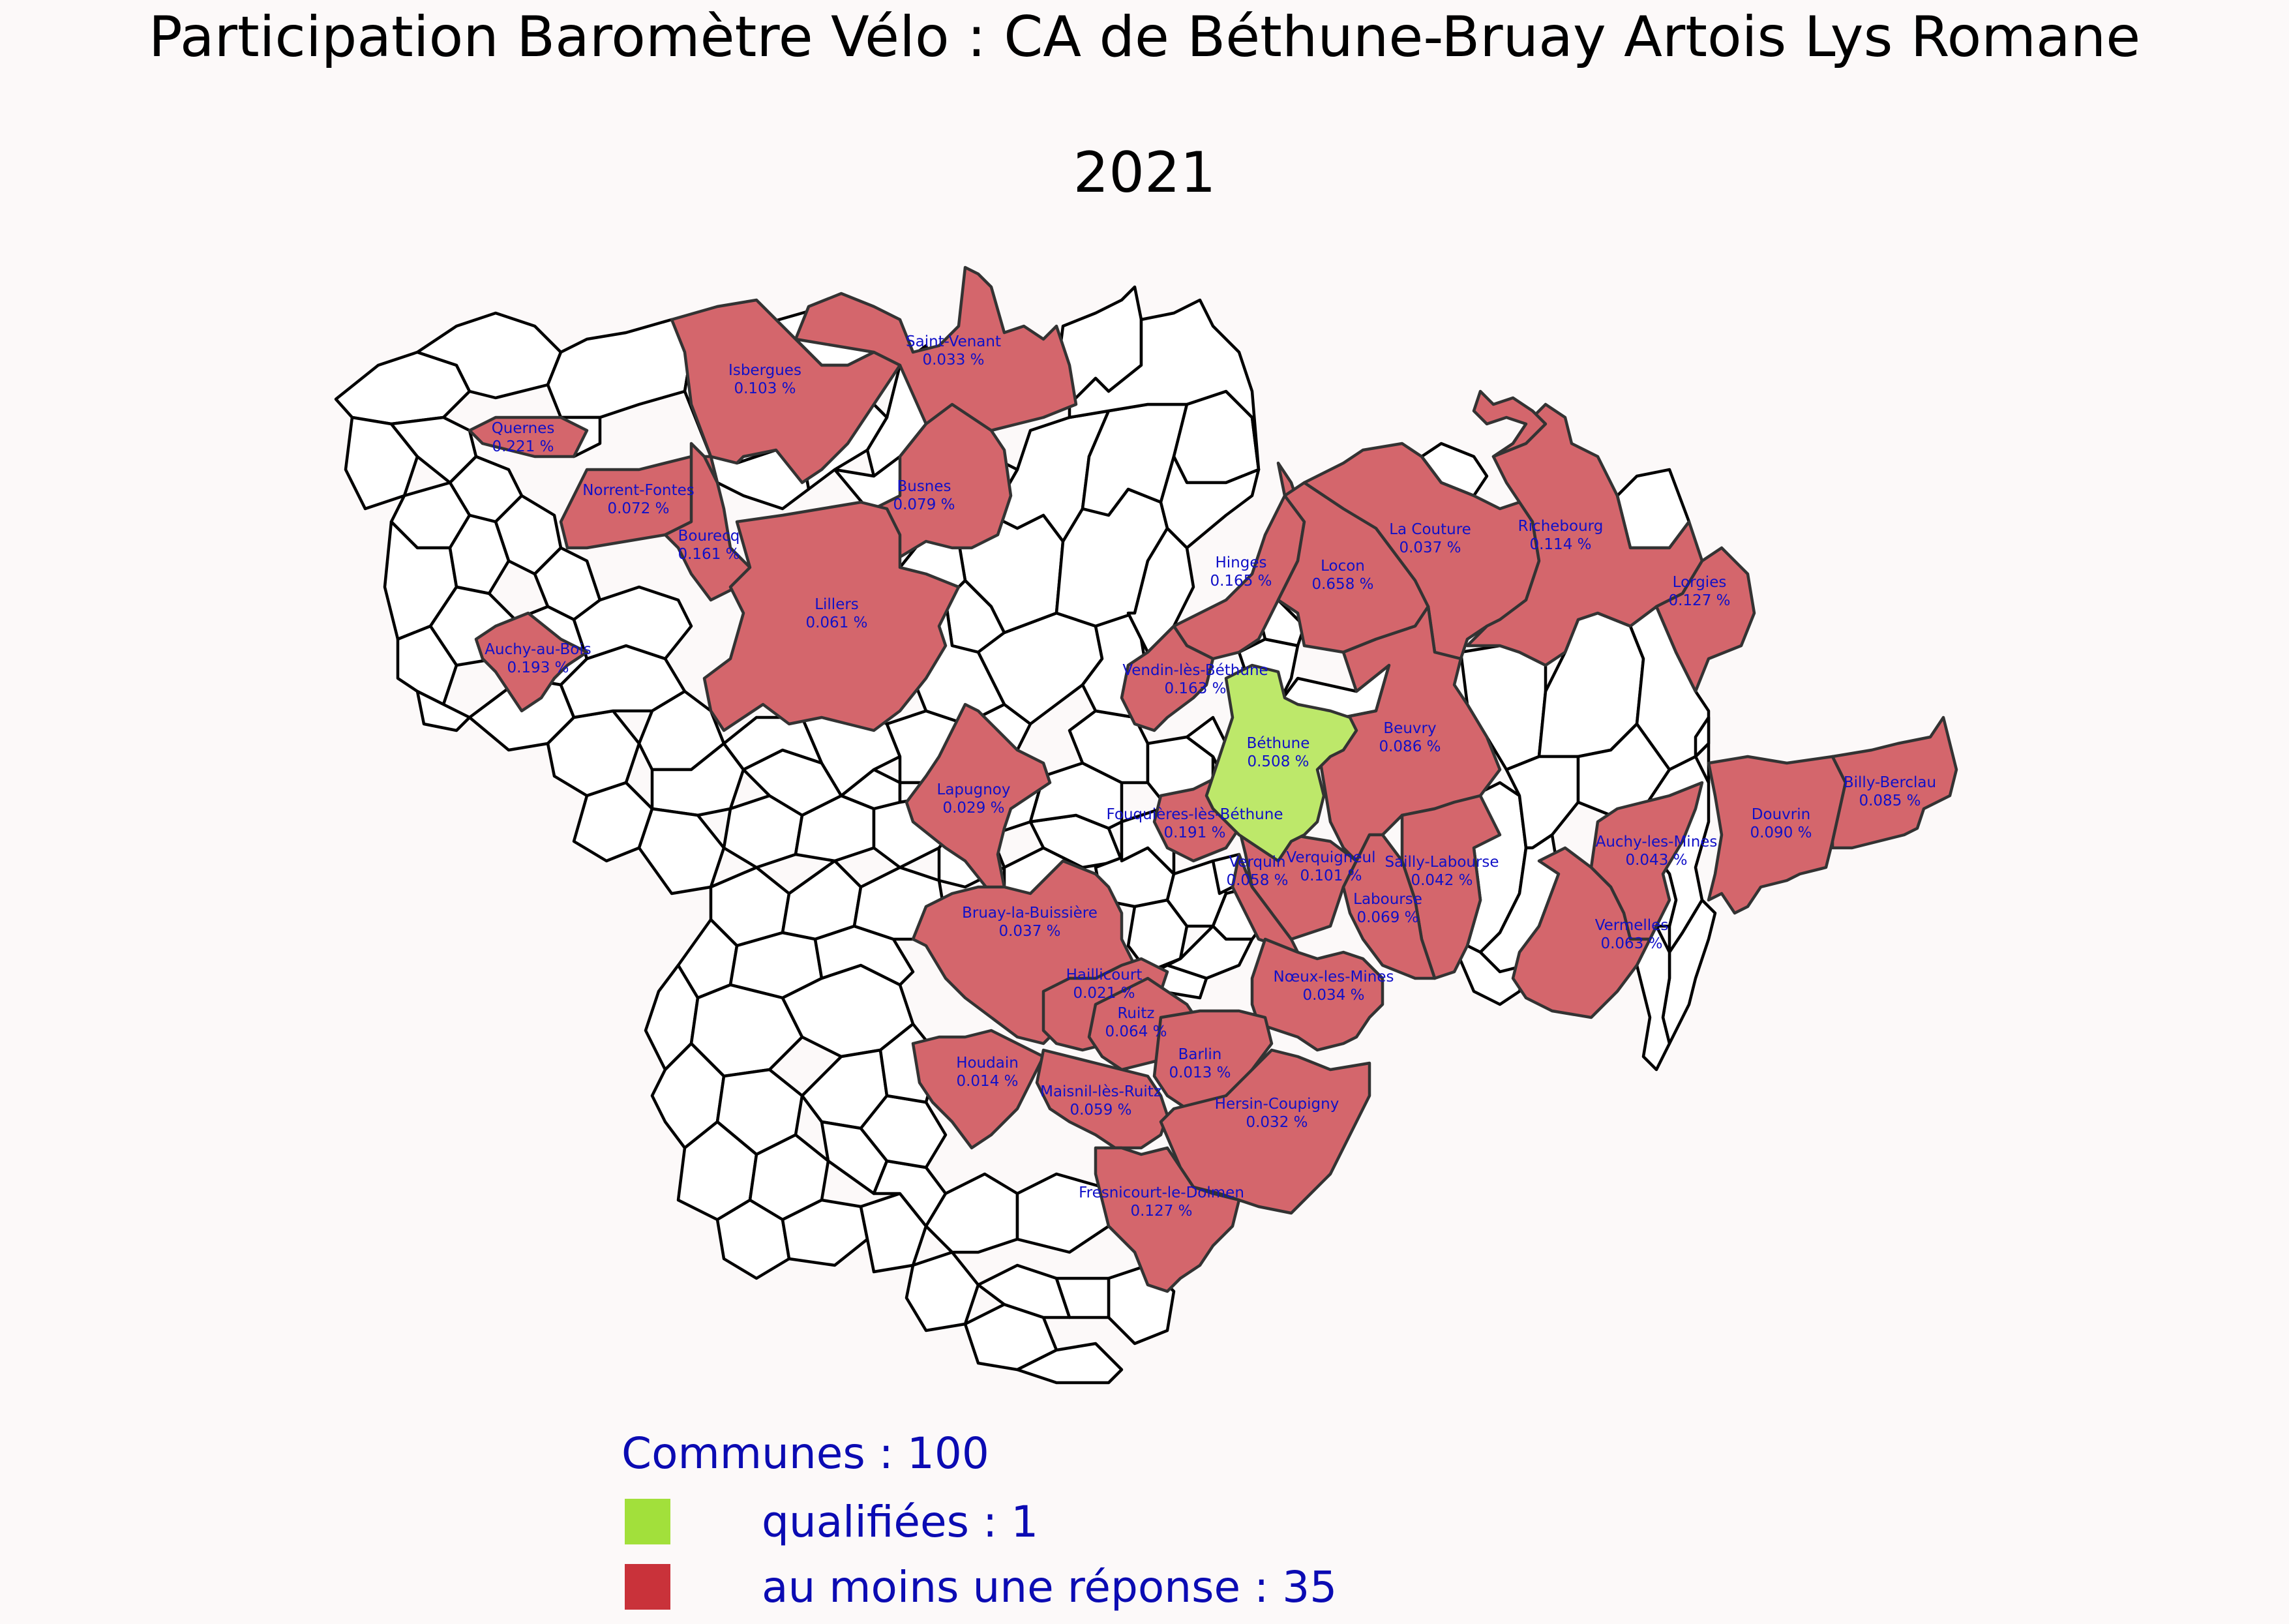 The image size is (2289, 1624). I want to click on commune-name: Lapugnoy, so click(974, 789).